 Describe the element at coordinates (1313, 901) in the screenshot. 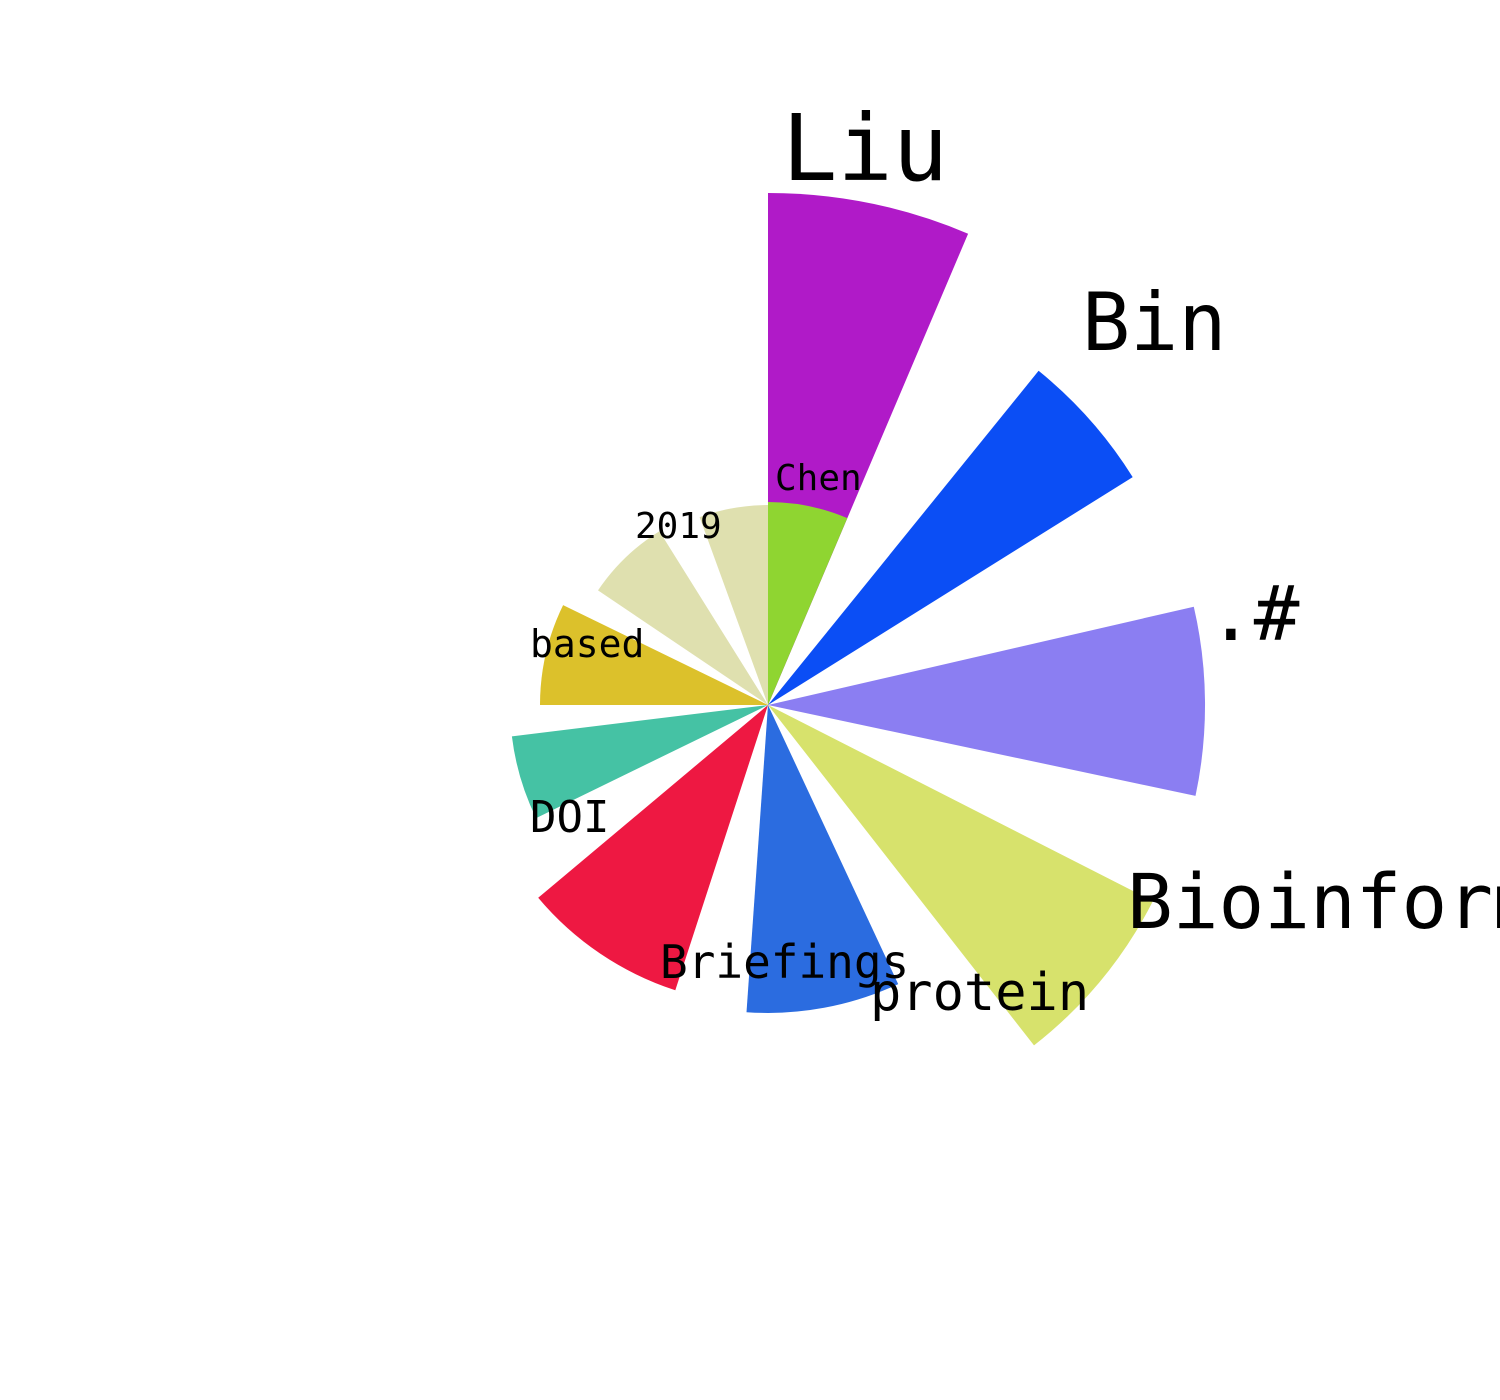

I see `label-bioinformatics: Bioinformatics` at that location.